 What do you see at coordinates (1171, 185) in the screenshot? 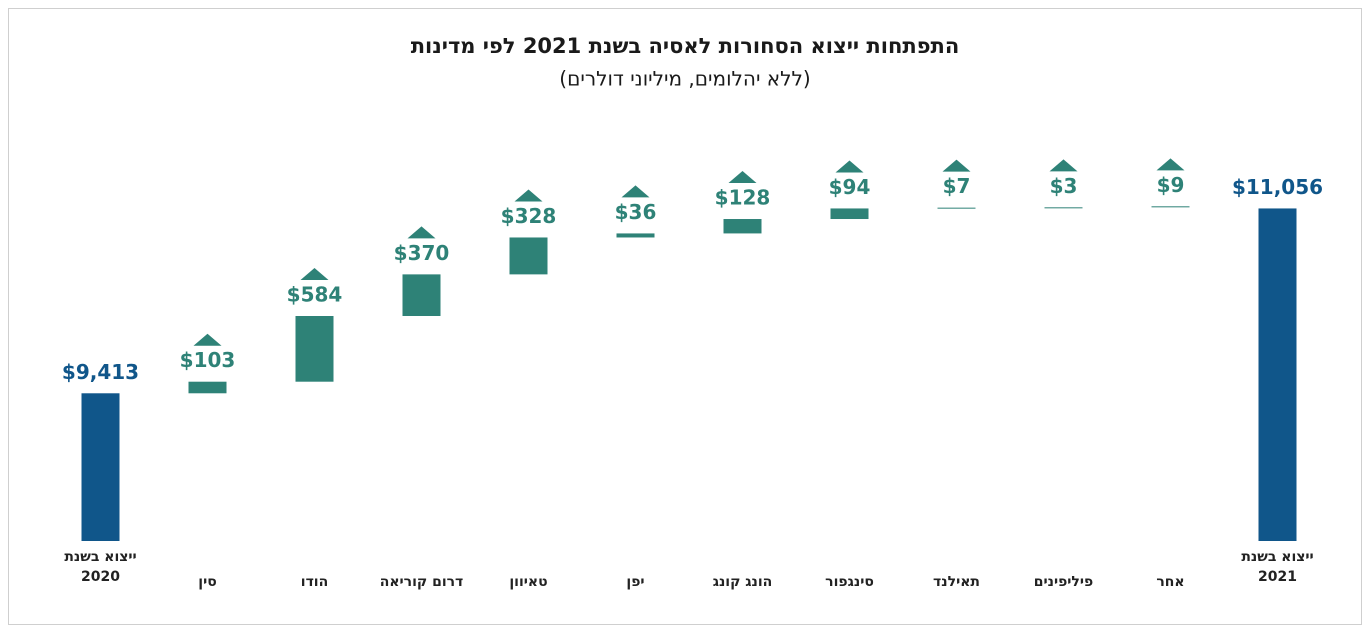
I see `value-label: $9` at bounding box center [1171, 185].